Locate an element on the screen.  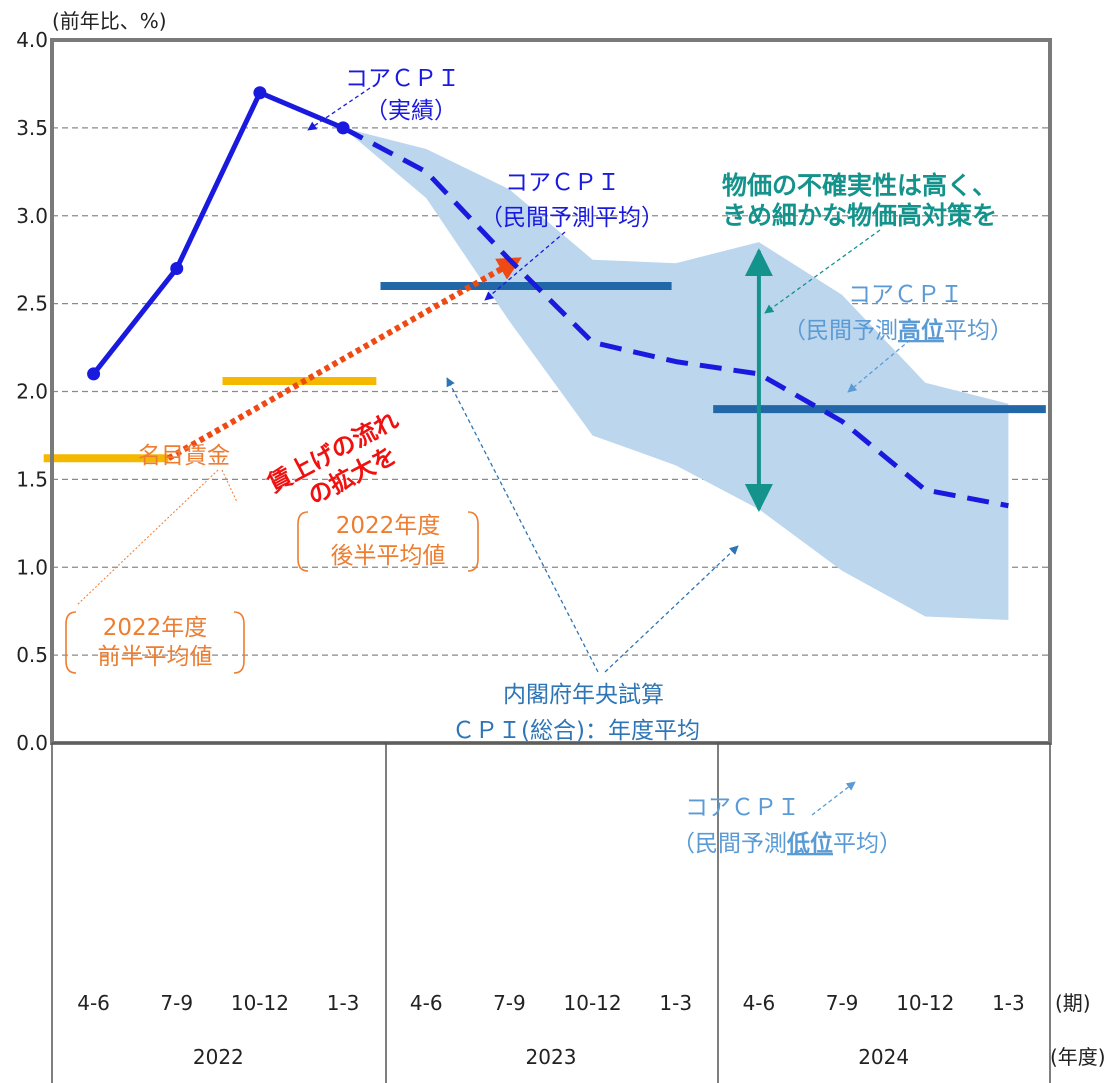
y-unit-label: (前年比、%) is located at coordinates (109, 21).